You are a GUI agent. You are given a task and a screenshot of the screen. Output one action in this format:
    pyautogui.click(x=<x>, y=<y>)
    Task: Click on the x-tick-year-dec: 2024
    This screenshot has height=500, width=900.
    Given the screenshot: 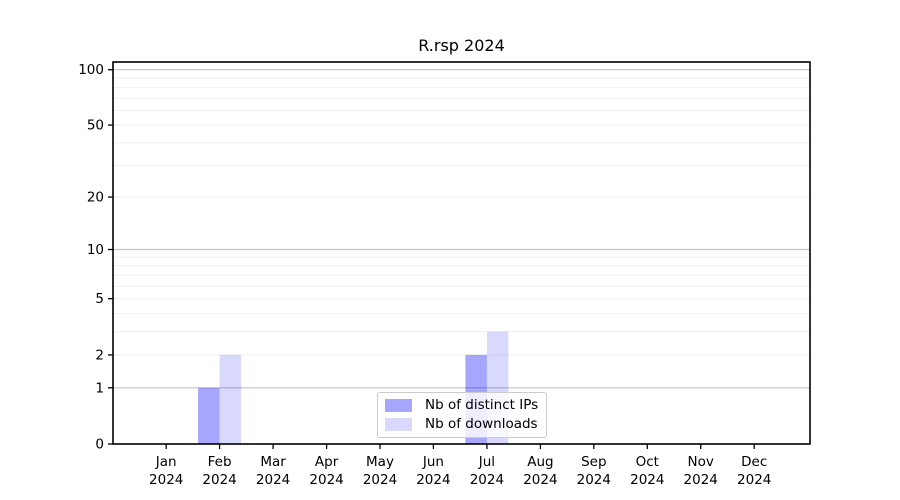 What is the action you would take?
    pyautogui.click(x=754, y=480)
    